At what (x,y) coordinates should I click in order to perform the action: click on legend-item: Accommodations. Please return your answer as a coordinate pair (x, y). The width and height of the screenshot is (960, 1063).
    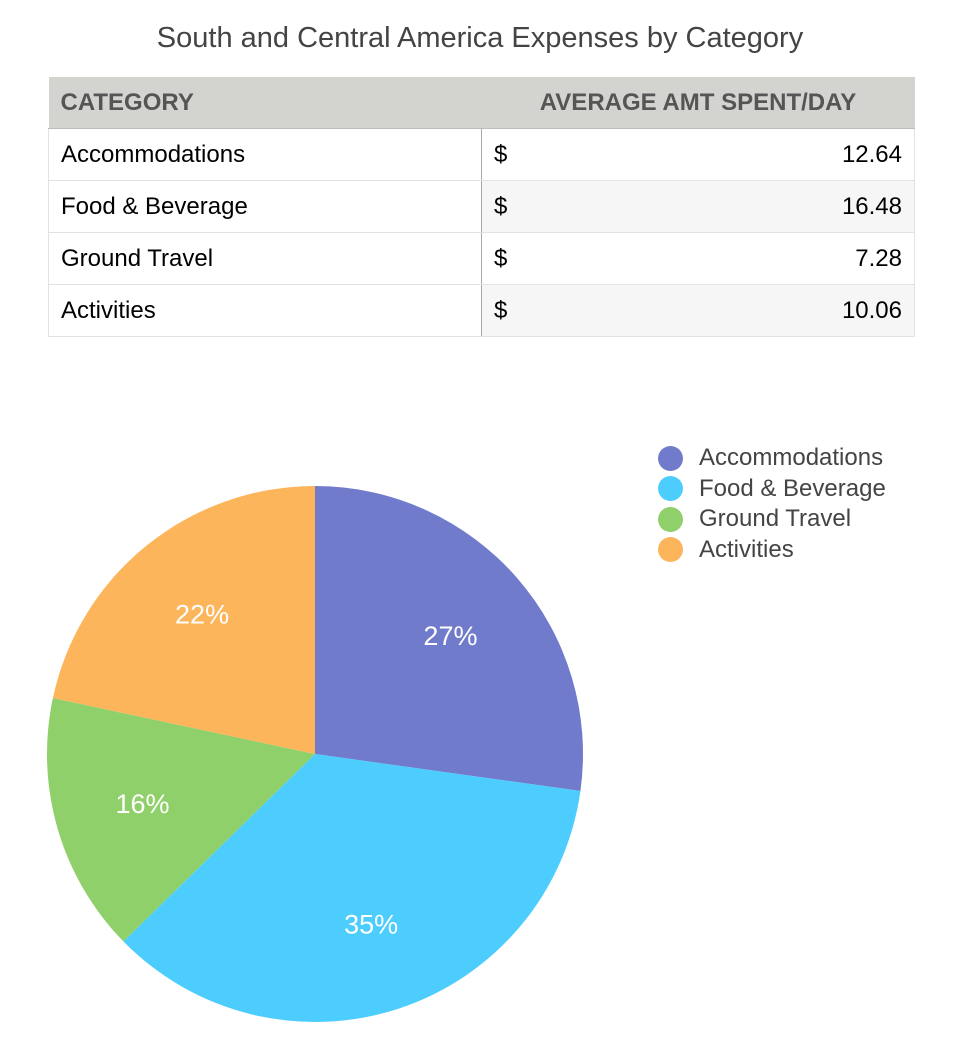
    Looking at the image, I should click on (772, 458).